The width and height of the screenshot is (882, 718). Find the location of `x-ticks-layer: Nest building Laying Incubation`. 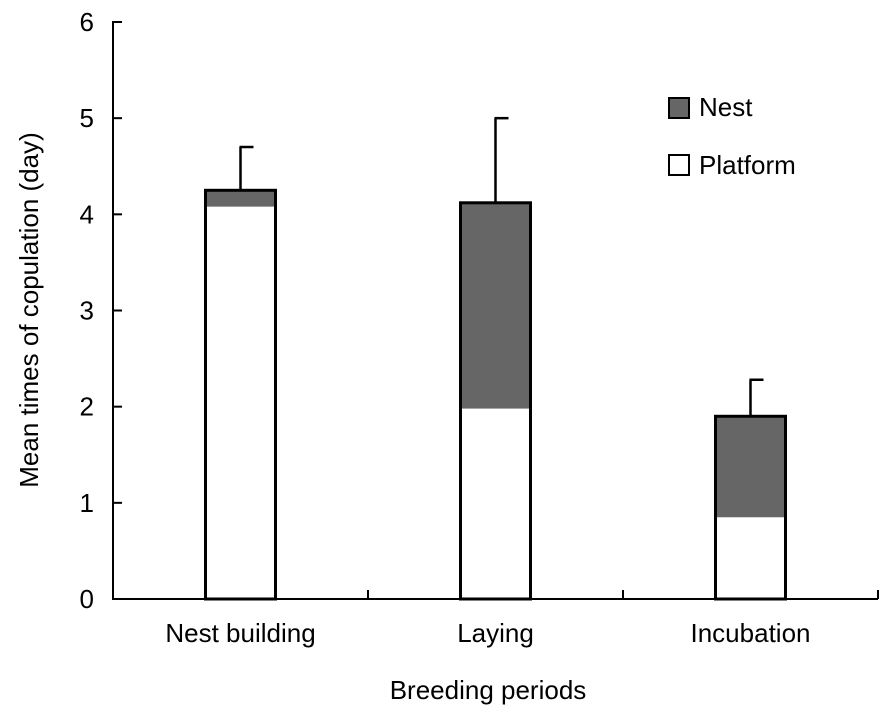

x-ticks-layer: Nest building Laying Incubation is located at coordinates (522, 619).